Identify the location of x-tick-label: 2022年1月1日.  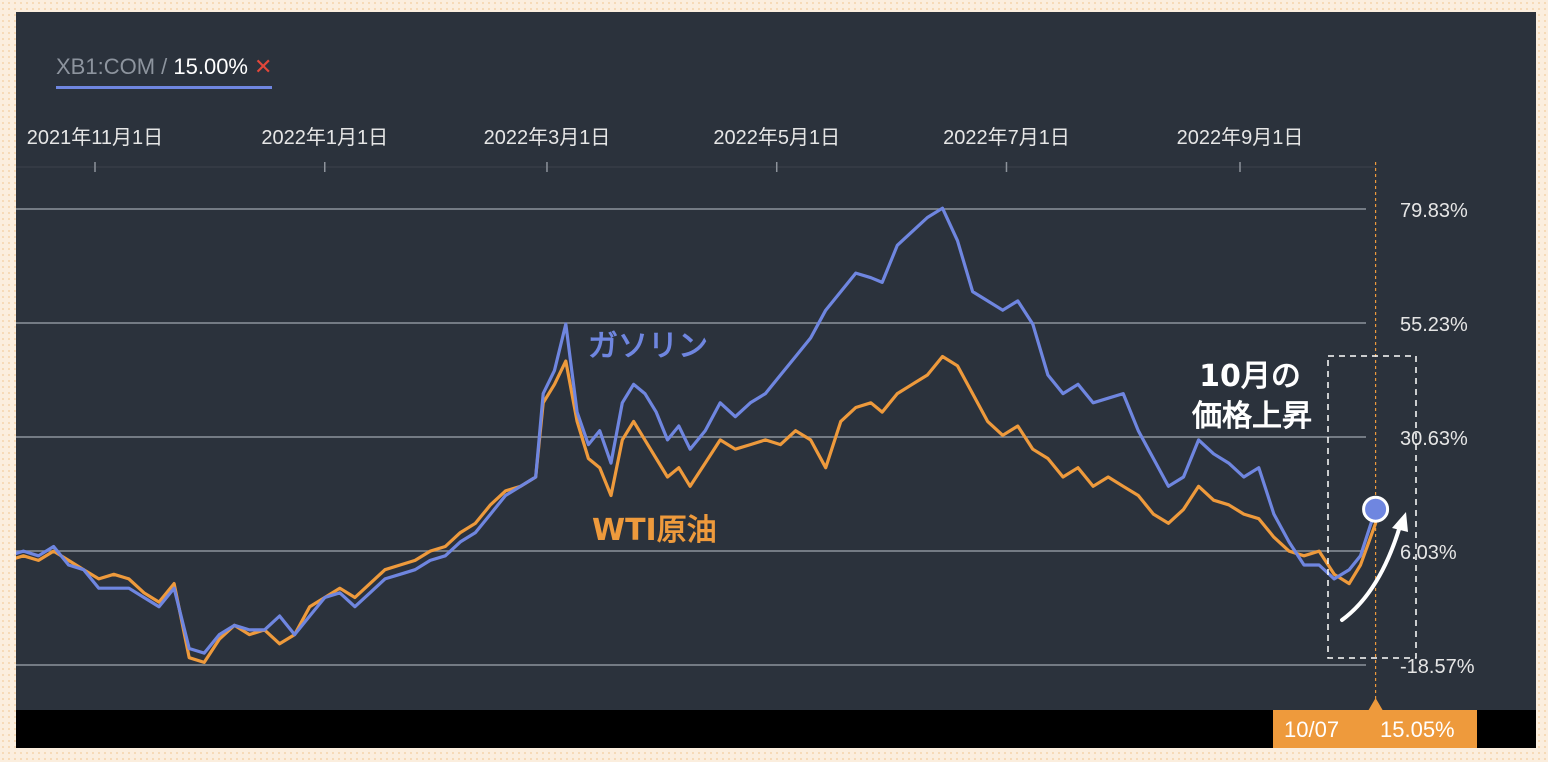
(324, 137).